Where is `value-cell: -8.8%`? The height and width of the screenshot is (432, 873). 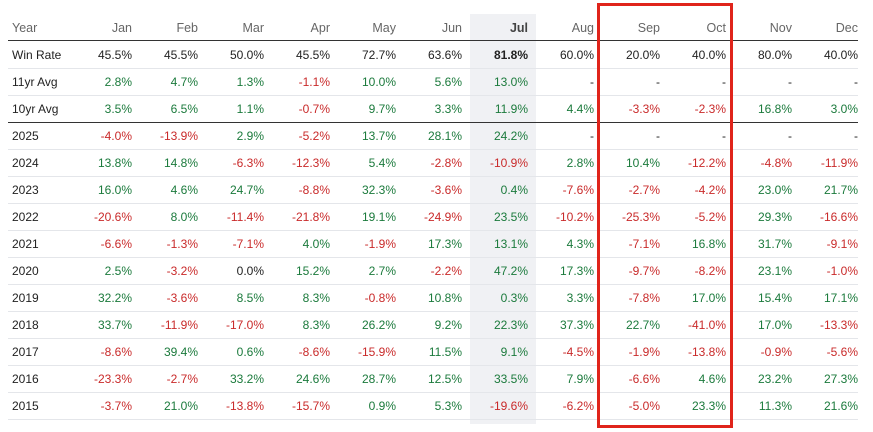
value-cell: -8.8% is located at coordinates (314, 189).